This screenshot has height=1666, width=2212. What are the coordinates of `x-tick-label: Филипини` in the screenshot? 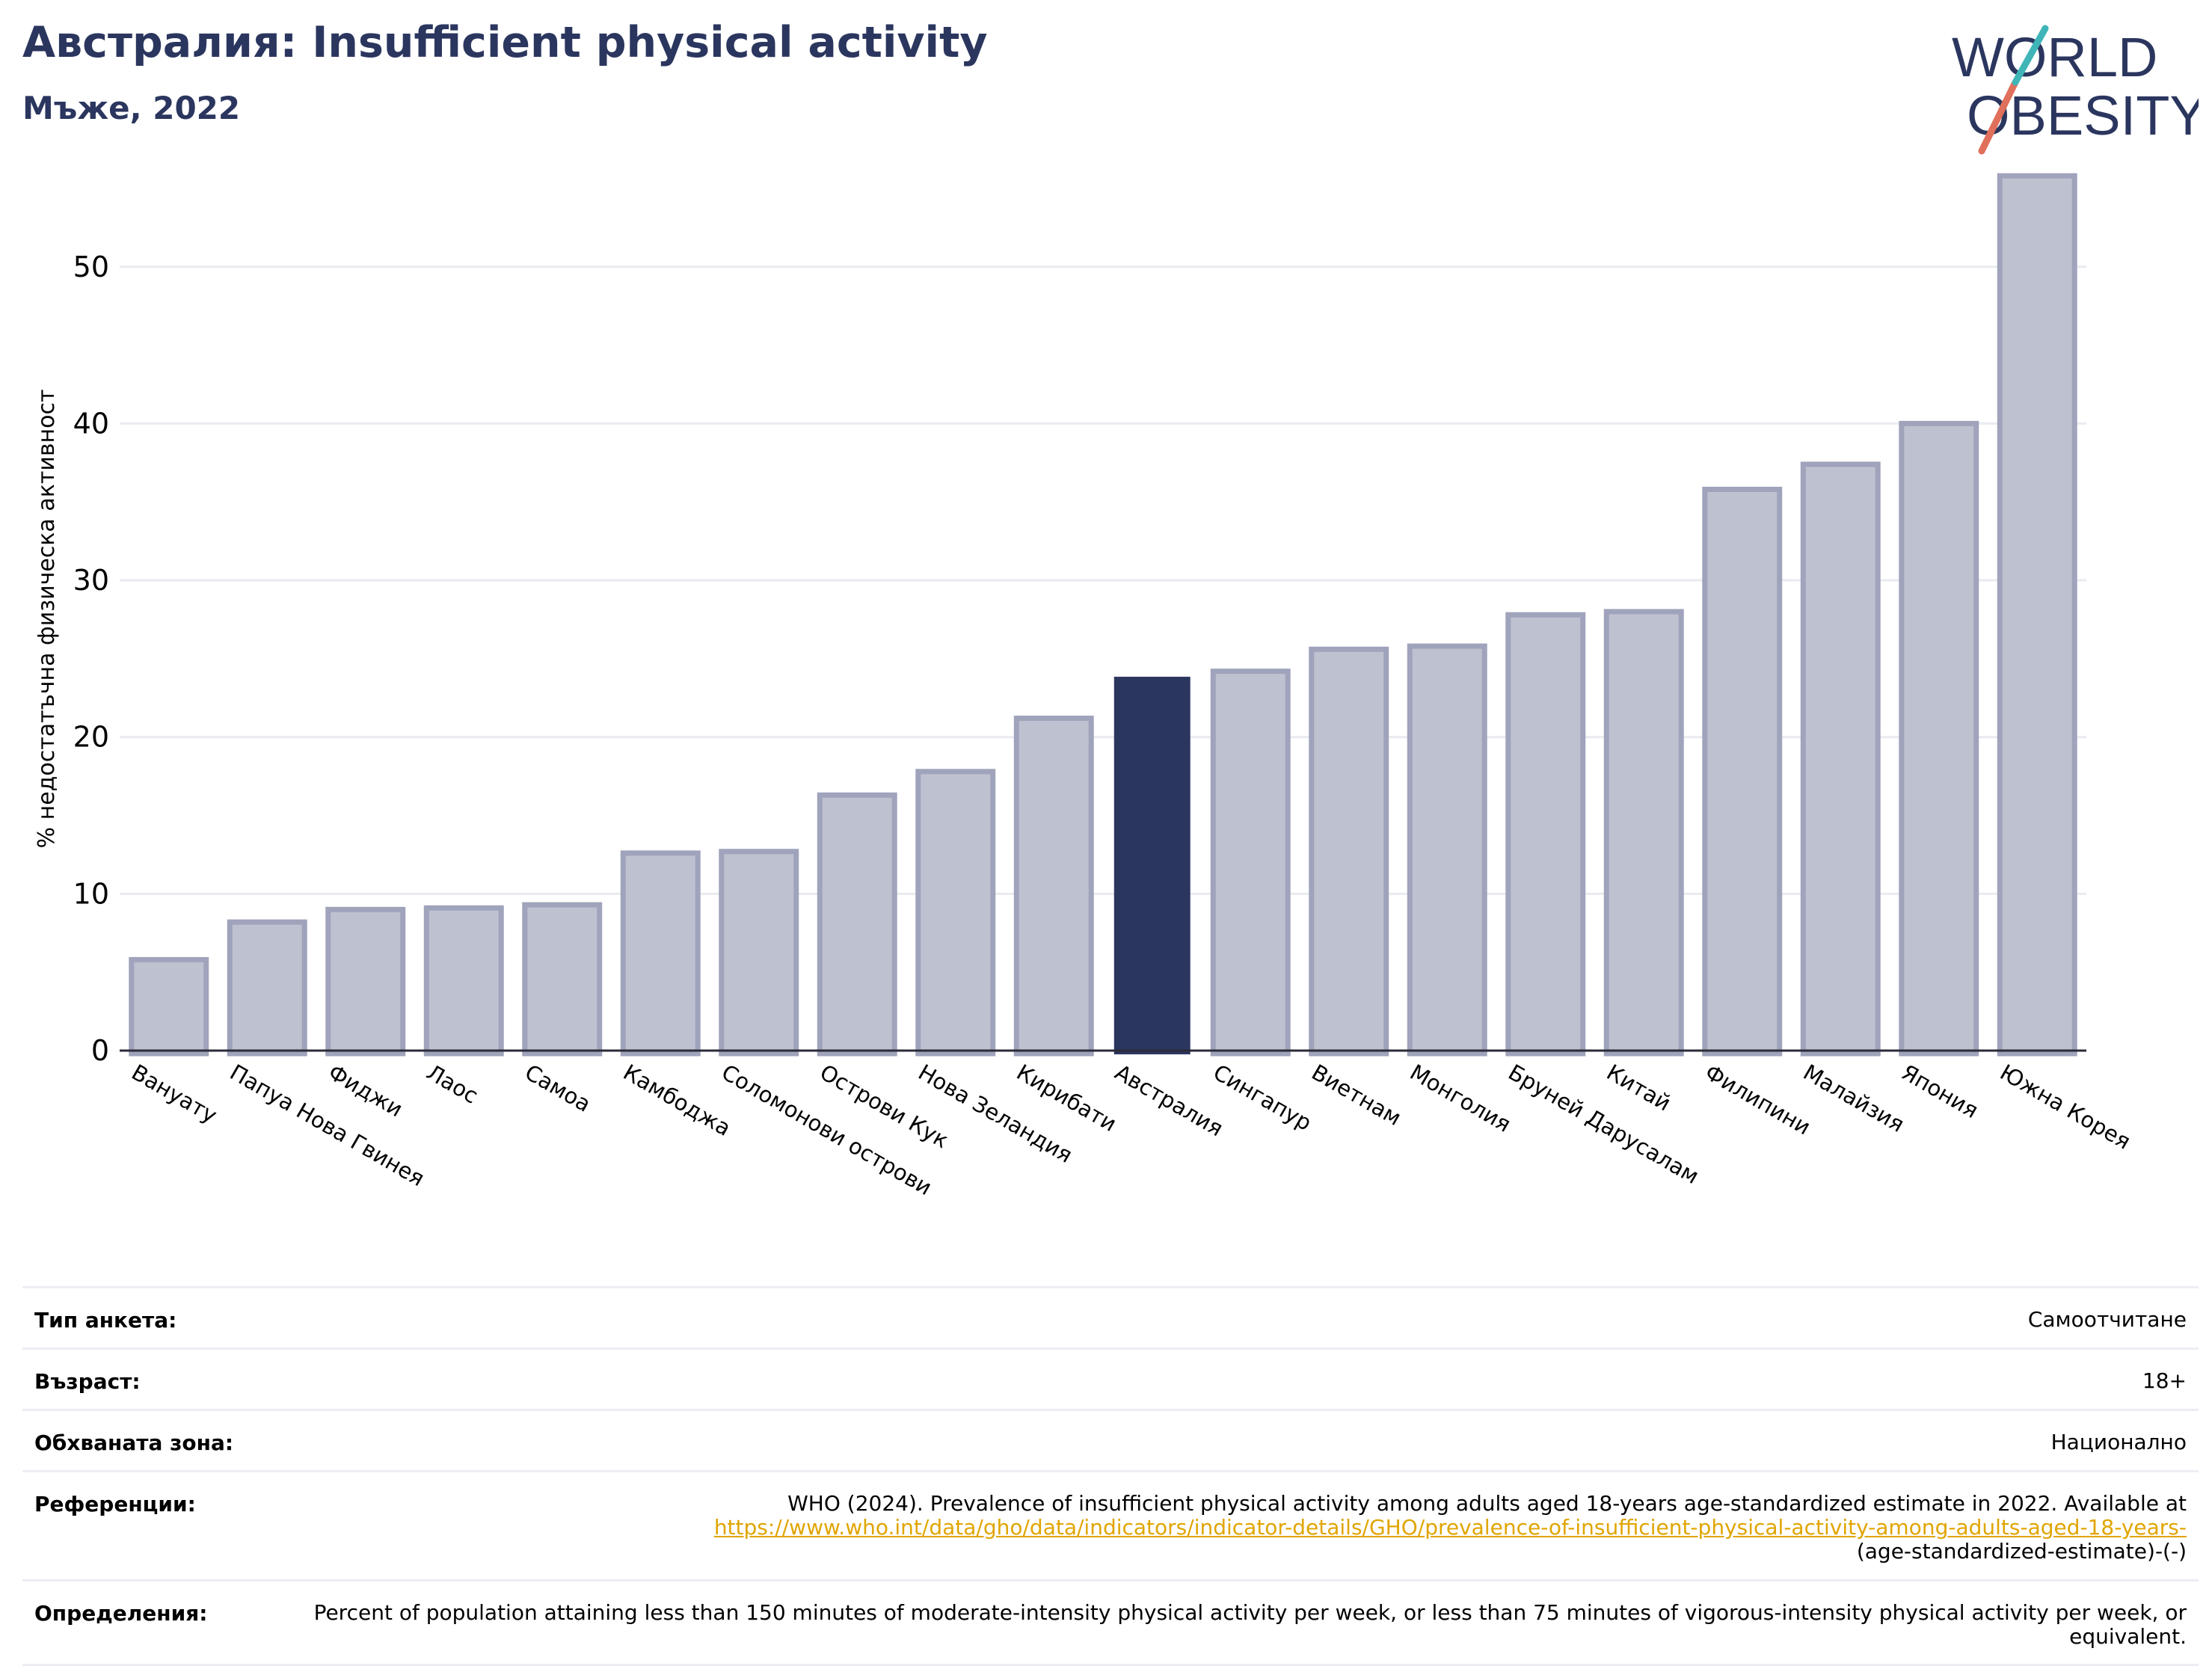 It's located at (1758, 1100).